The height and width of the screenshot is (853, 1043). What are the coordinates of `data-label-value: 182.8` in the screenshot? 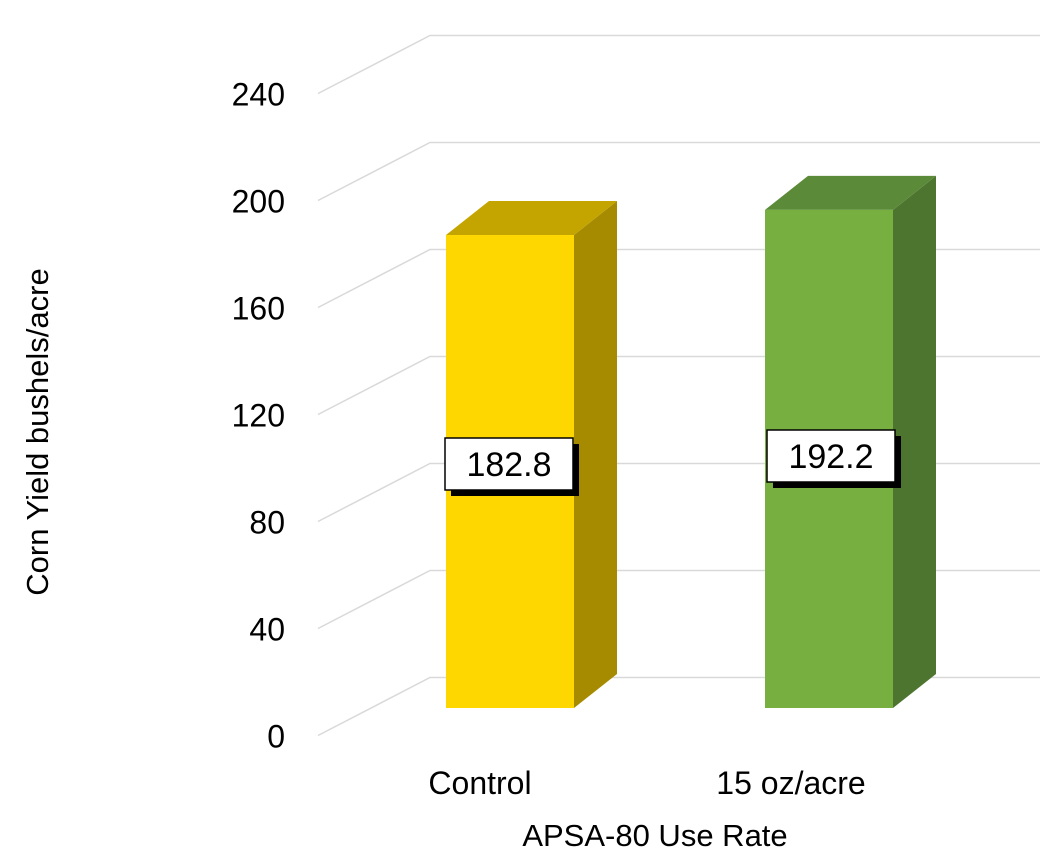 It's located at (508, 465).